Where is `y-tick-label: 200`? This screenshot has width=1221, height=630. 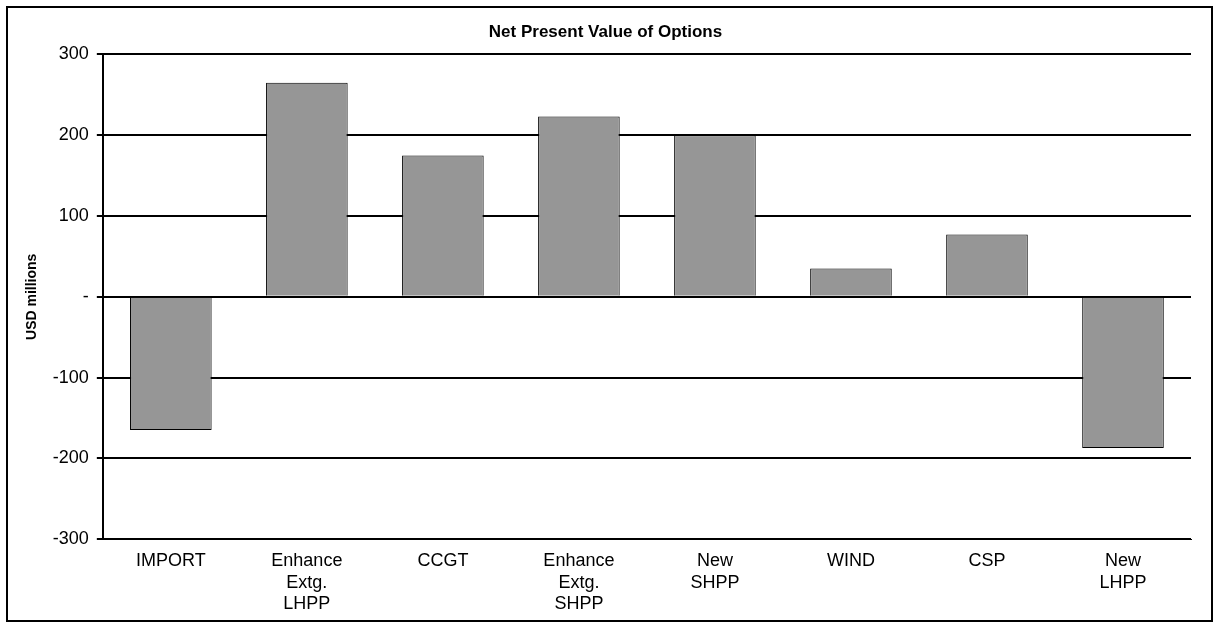
y-tick-label: 200 is located at coordinates (73, 134).